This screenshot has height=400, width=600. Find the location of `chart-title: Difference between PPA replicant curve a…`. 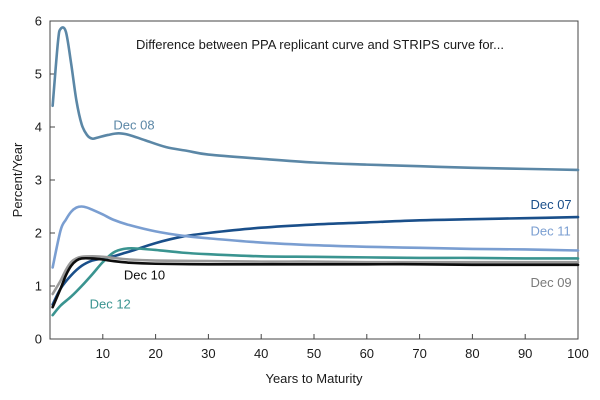

chart-title: Difference between PPA replicant curve a… is located at coordinates (320, 44).